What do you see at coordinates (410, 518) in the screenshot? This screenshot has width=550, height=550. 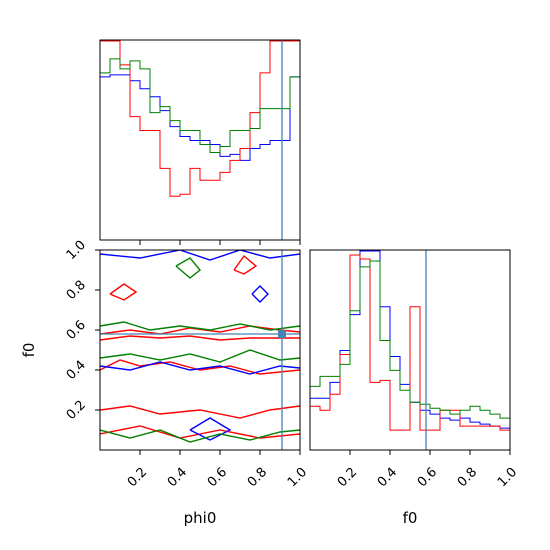 I see `x-axis-label-f0: f0` at bounding box center [410, 518].